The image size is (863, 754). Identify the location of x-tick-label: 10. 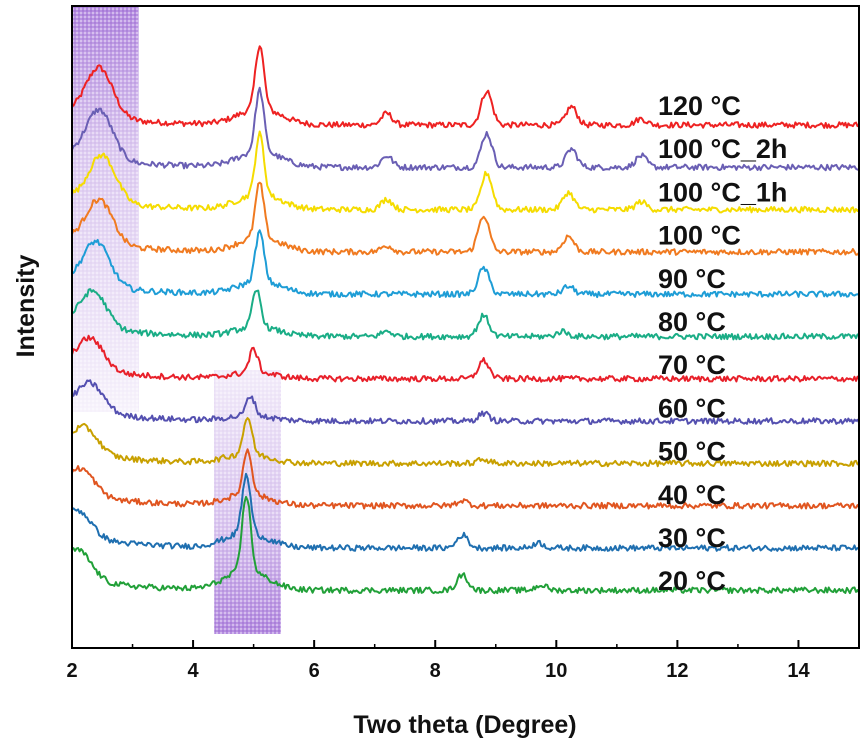
(556, 671).